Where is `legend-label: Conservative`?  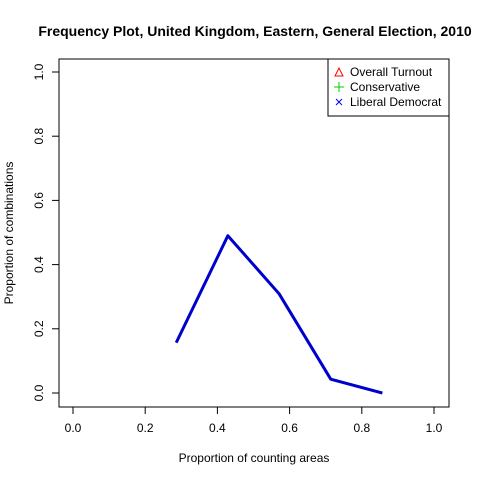 legend-label: Conservative is located at coordinates (385, 87).